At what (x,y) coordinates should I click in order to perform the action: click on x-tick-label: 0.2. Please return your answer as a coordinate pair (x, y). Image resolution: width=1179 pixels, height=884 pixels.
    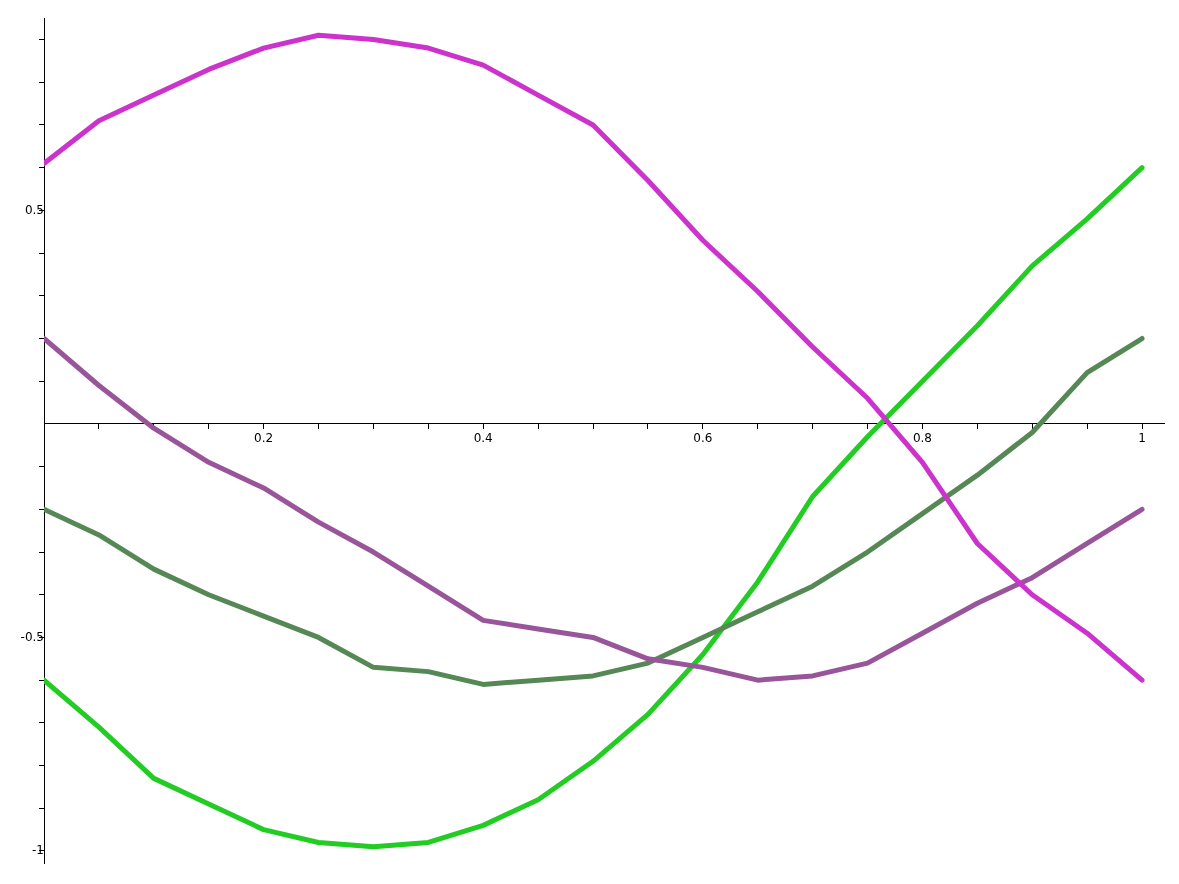
    Looking at the image, I should click on (264, 438).